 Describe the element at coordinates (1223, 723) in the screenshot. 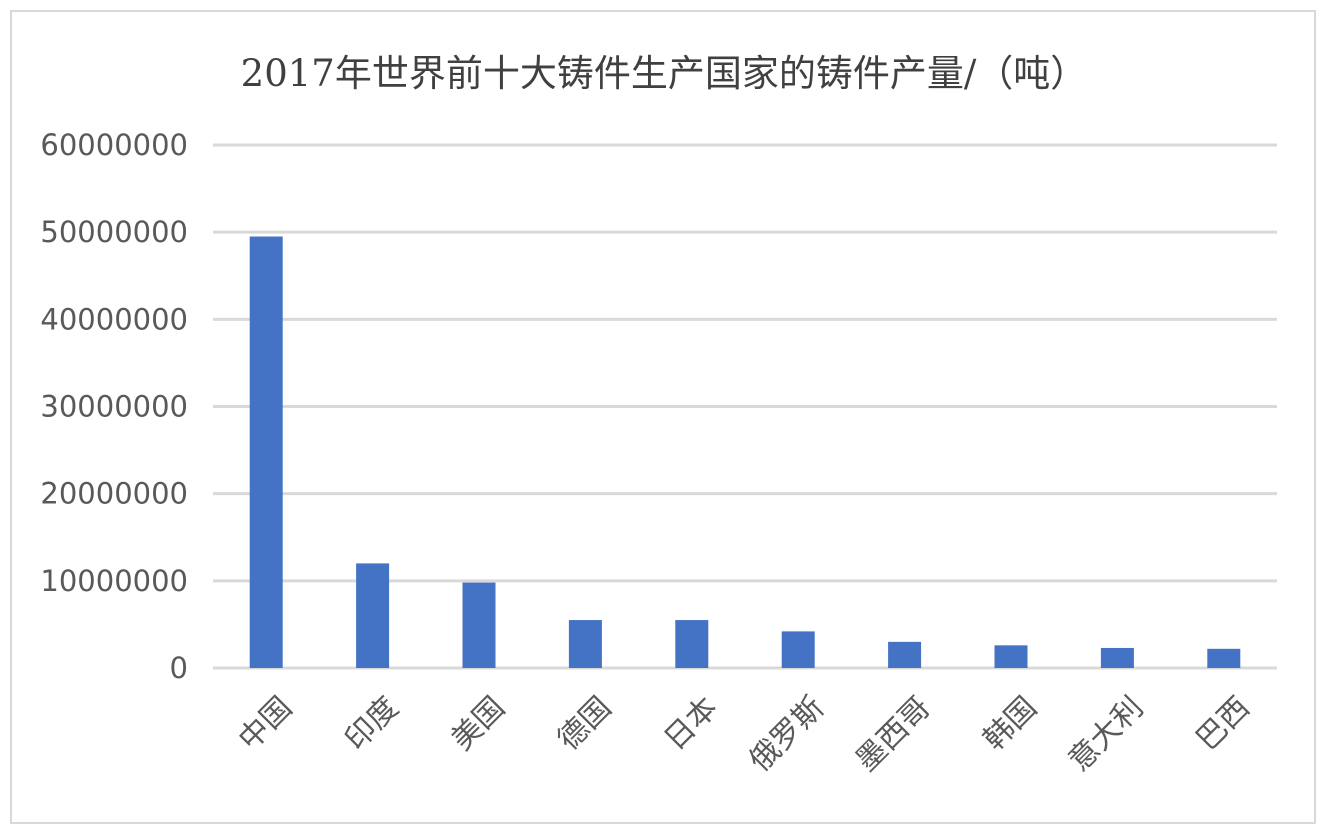

I see `x-tick-label: 巴西` at that location.